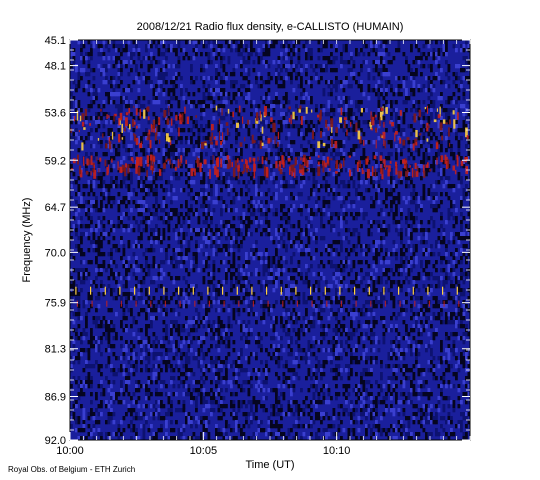  Describe the element at coordinates (55, 441) in the screenshot. I see `y-tick-label: 92.0` at that location.